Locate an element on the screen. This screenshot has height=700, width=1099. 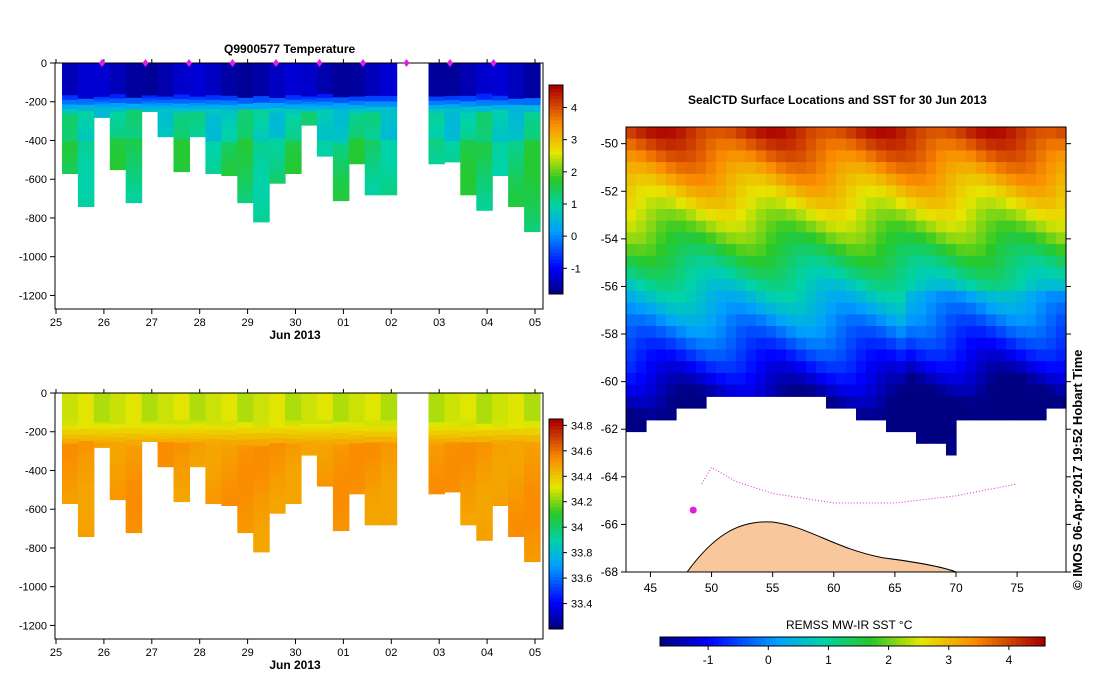
profile-marker is located at coordinates (493, 63).